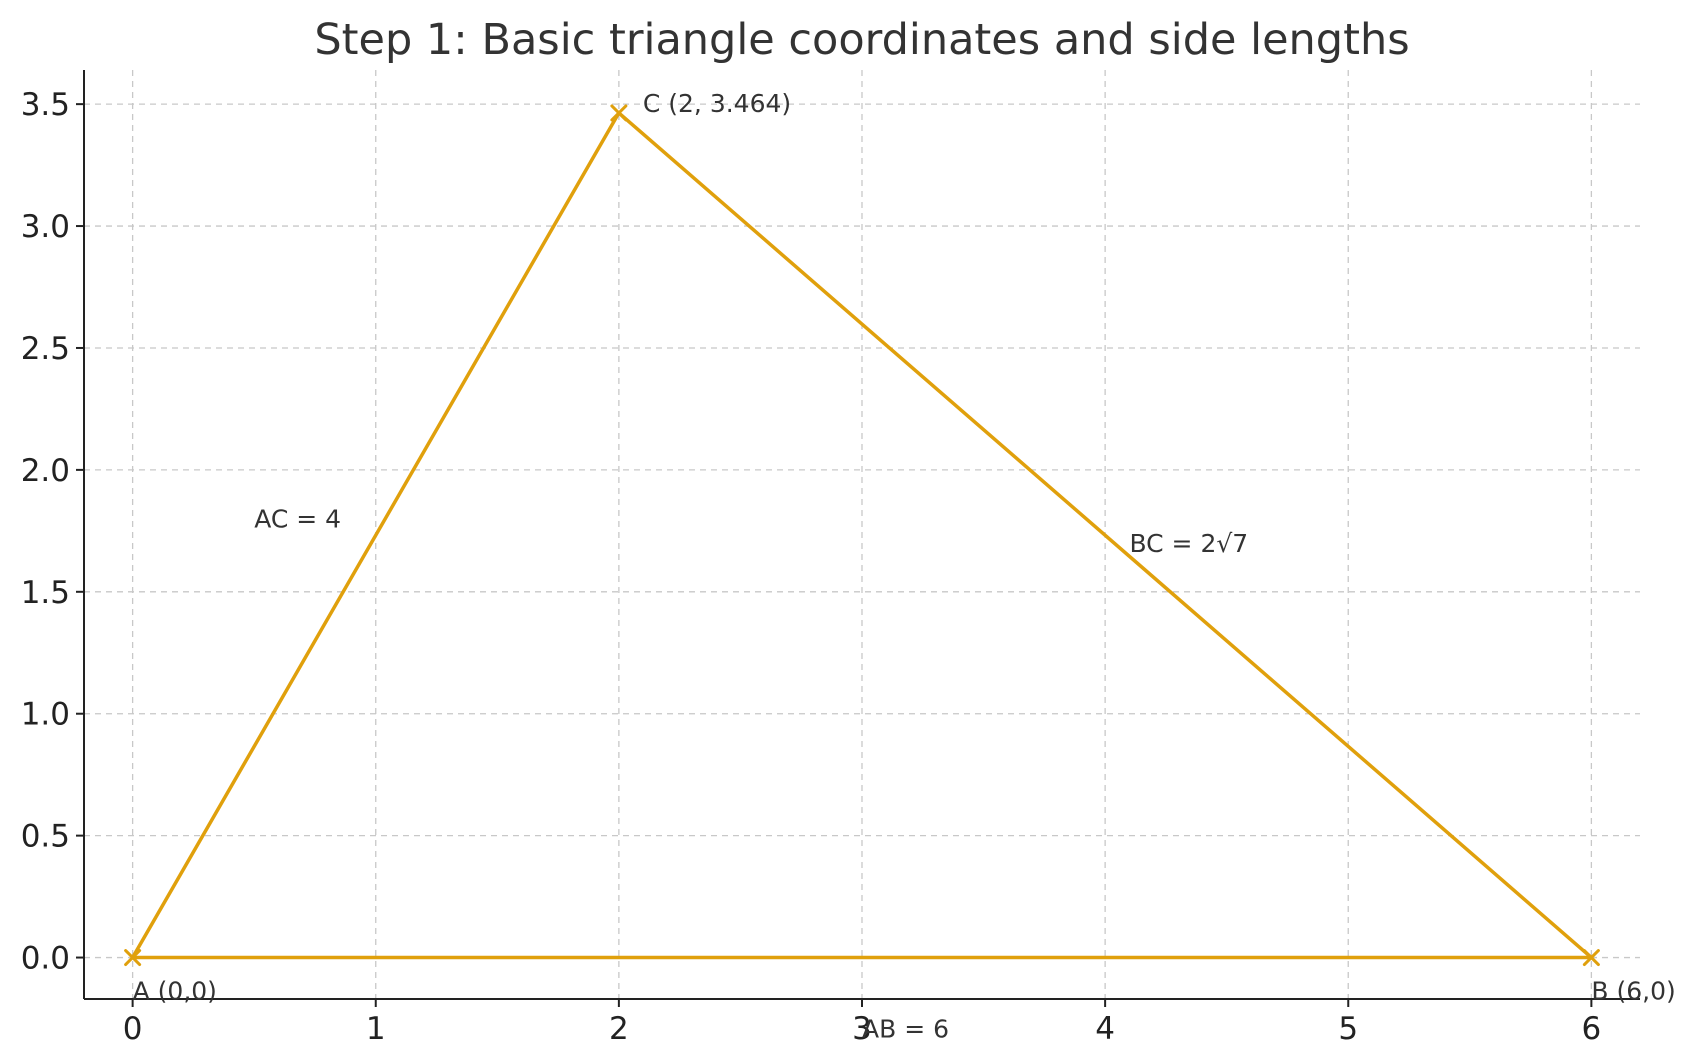  Describe the element at coordinates (1188, 543) in the screenshot. I see `side-label-bc: BC = 2√7` at that location.